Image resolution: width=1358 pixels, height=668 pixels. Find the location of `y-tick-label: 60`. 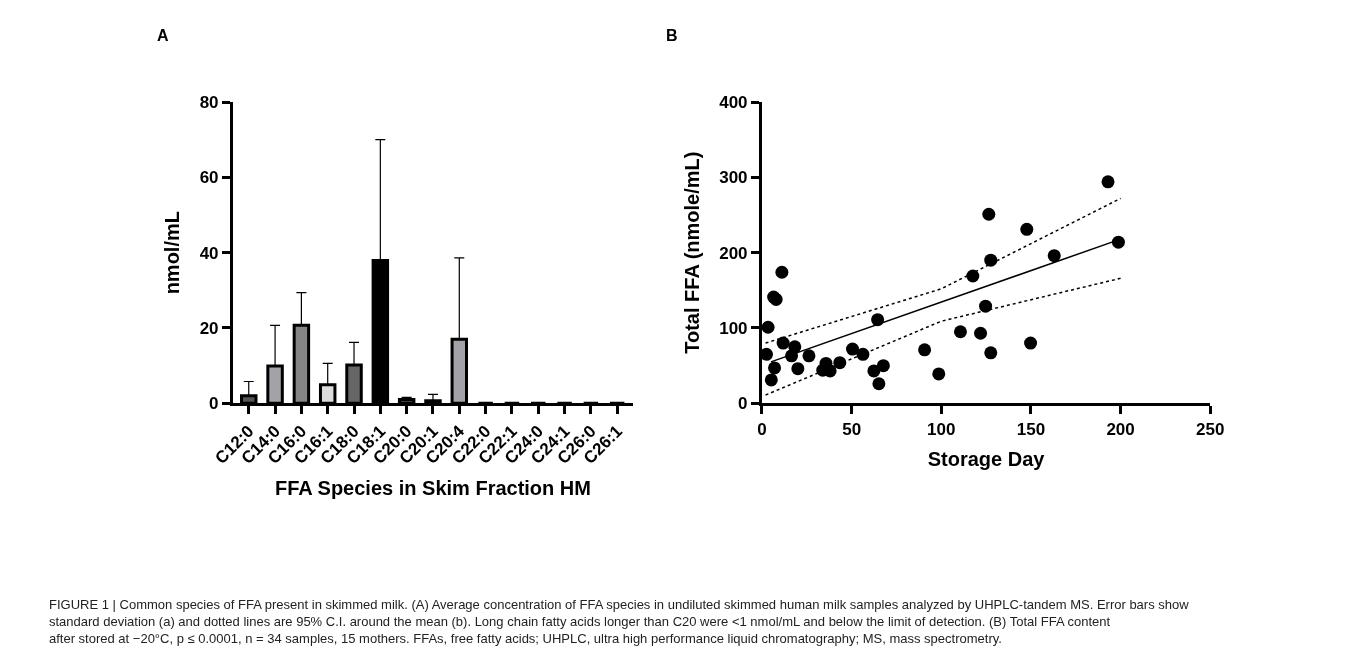

y-tick-label: 60 is located at coordinates (209, 178).